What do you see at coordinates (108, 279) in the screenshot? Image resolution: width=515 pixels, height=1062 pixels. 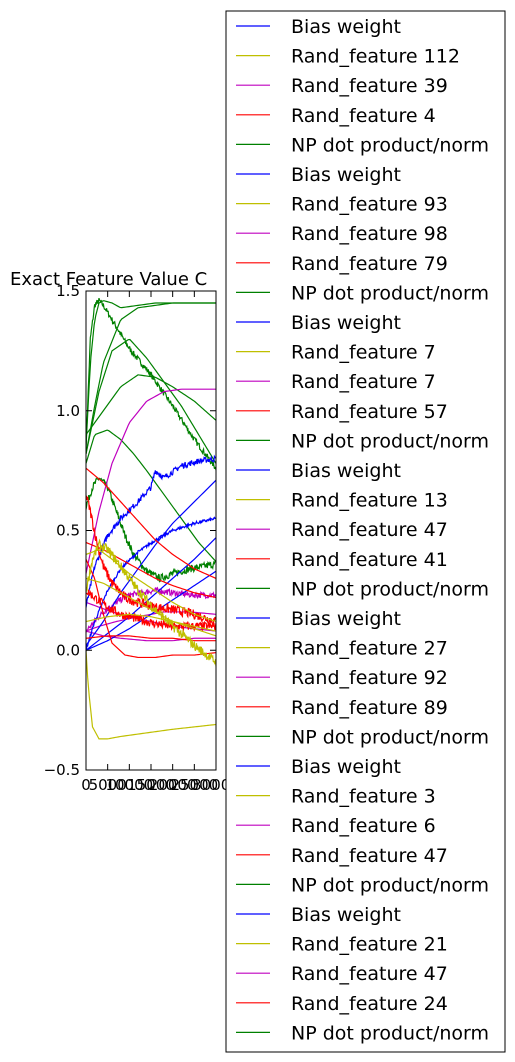 I see `chart-title: Exact Feature Value C` at bounding box center [108, 279].